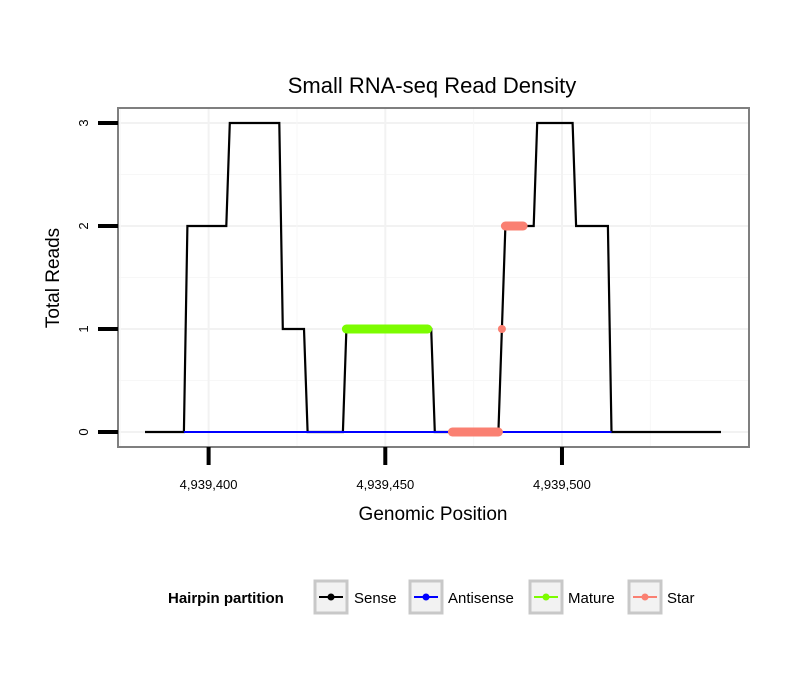 The height and width of the screenshot is (690, 810). I want to click on x-axis-title: Genomic Position, so click(433, 514).